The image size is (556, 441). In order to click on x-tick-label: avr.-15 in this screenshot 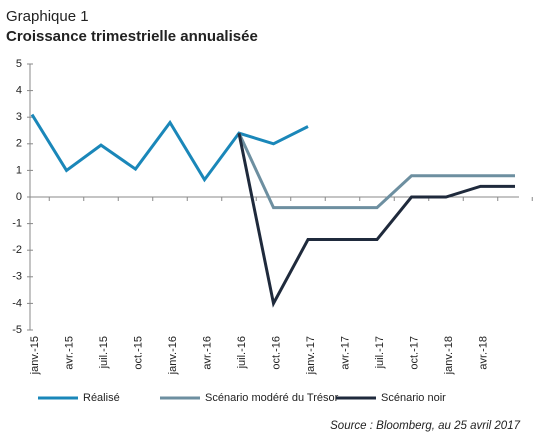, I will do `click(69, 353)`.